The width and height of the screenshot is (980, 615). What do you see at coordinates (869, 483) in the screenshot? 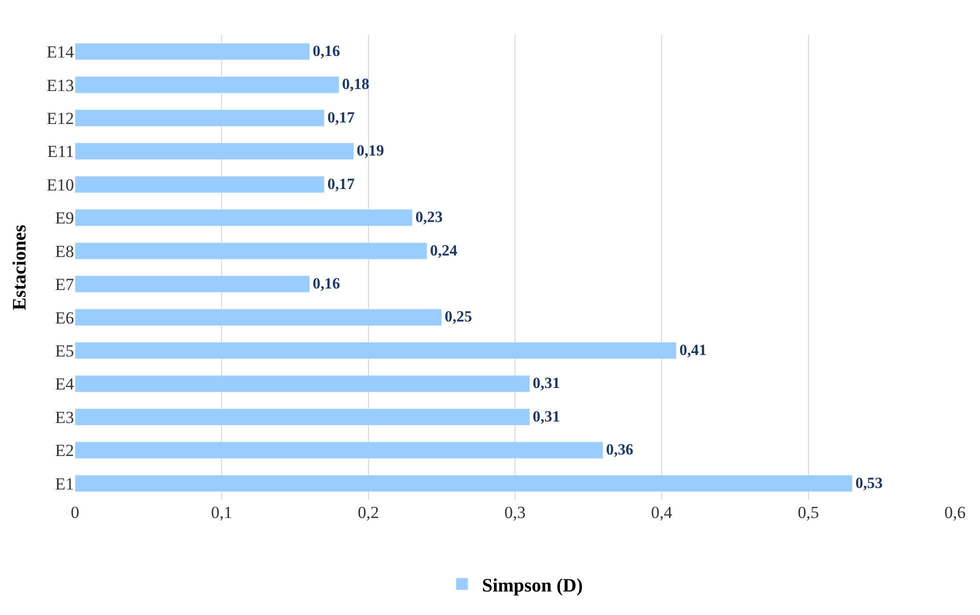
I see `data-label: 0,53` at bounding box center [869, 483].